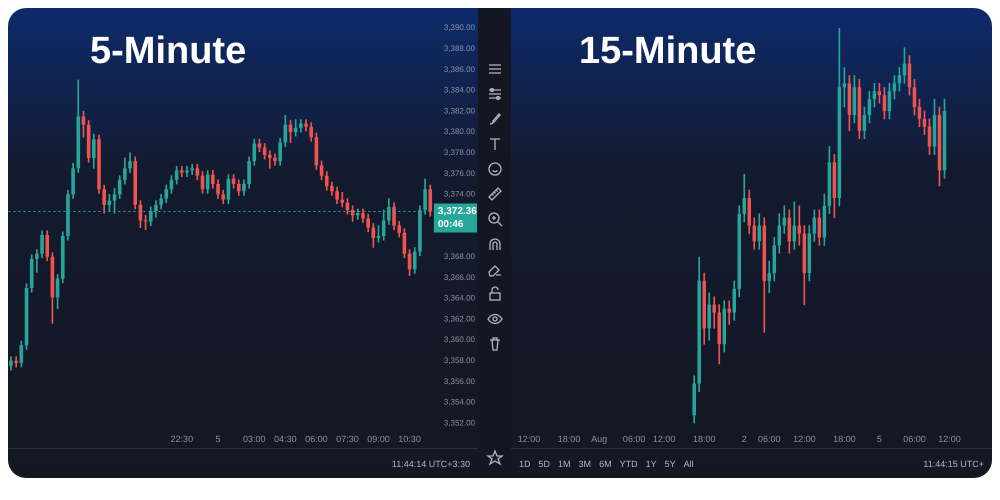  I want to click on x-tick-label: 10:30, so click(409, 439).